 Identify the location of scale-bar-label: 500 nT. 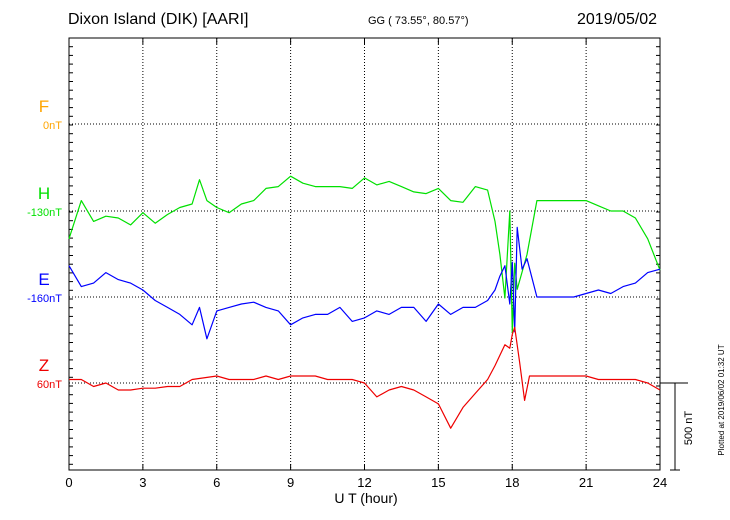
(689, 428).